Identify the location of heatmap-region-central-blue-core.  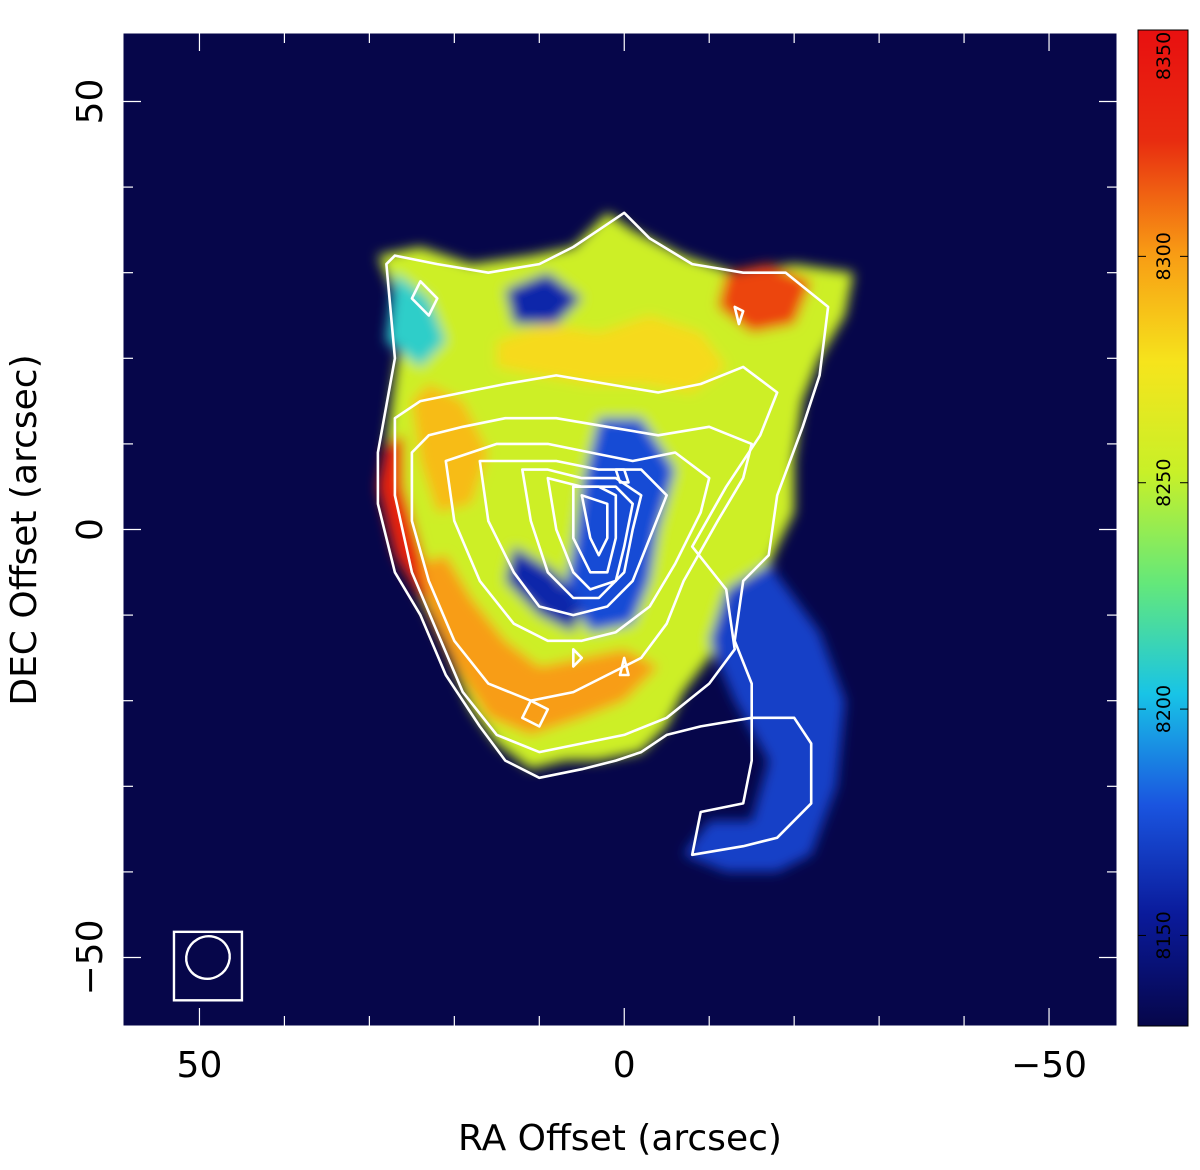
(620, 525).